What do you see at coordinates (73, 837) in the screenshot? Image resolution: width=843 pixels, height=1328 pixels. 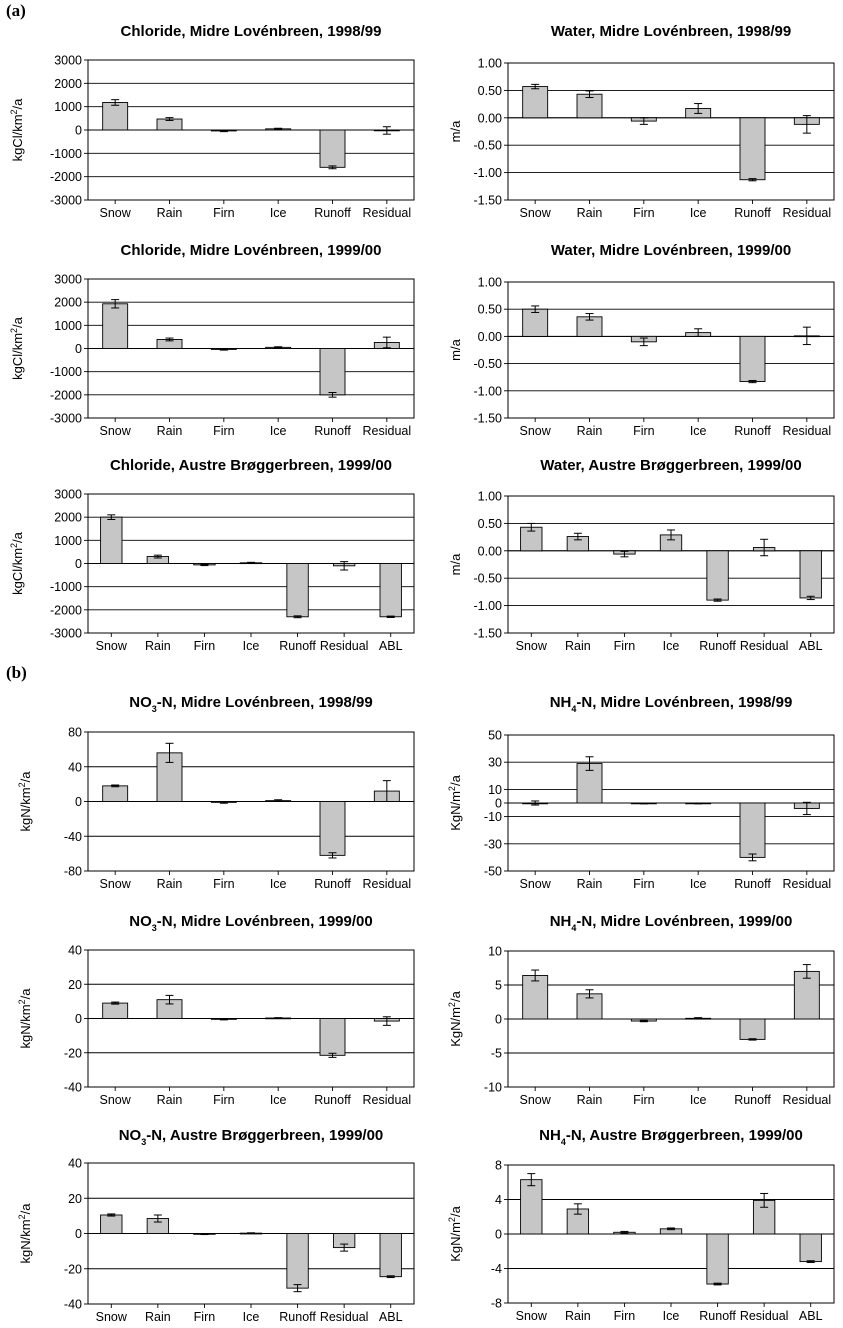 I see `y-tick-label: -40` at bounding box center [73, 837].